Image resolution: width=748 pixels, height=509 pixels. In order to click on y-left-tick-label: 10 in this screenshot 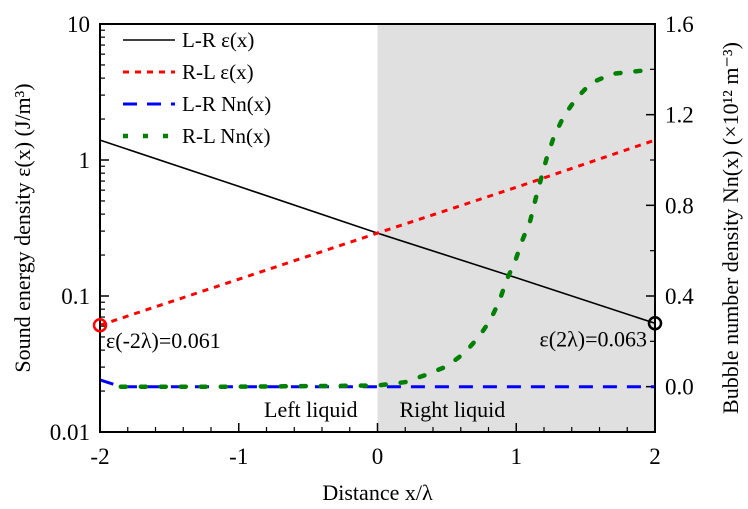, I will do `click(78, 24)`.